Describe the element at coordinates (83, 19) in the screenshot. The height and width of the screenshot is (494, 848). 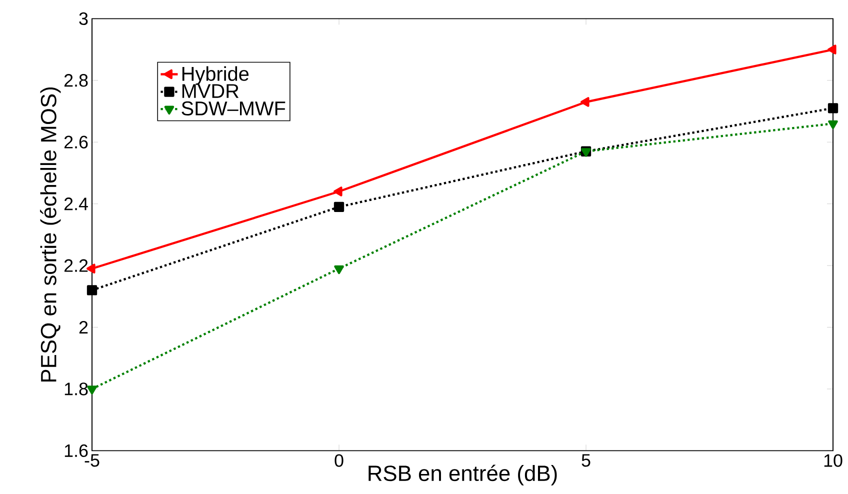
I see `y-tick-label: 3` at that location.